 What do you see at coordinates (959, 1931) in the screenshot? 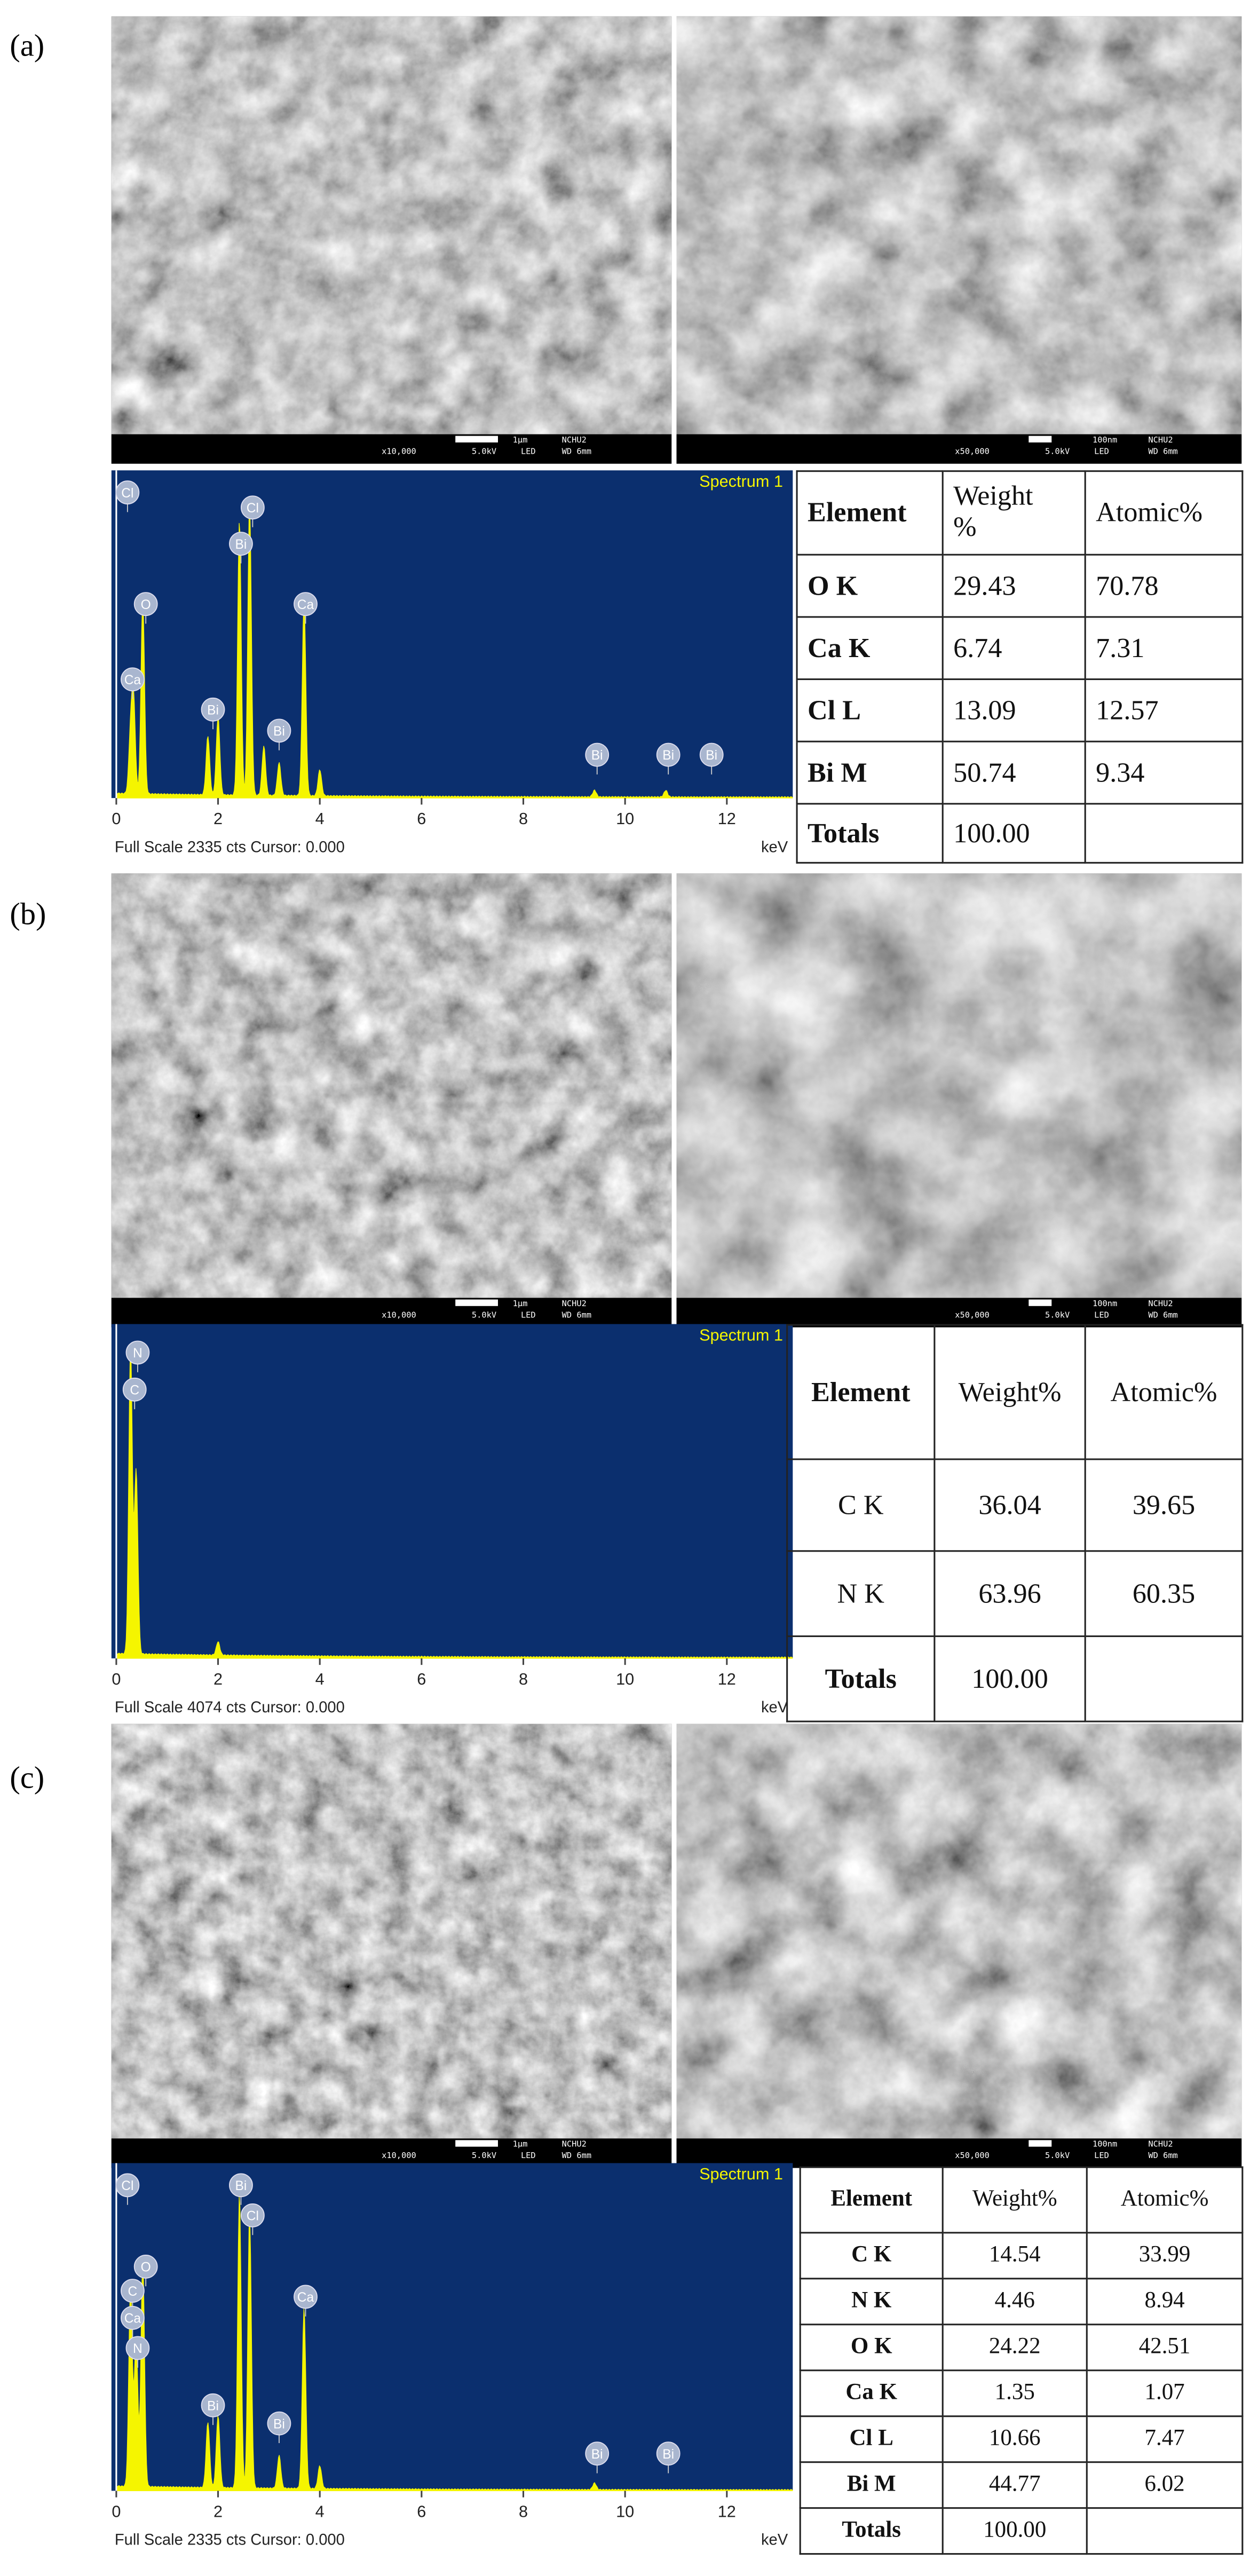
I see `texture` at bounding box center [959, 1931].